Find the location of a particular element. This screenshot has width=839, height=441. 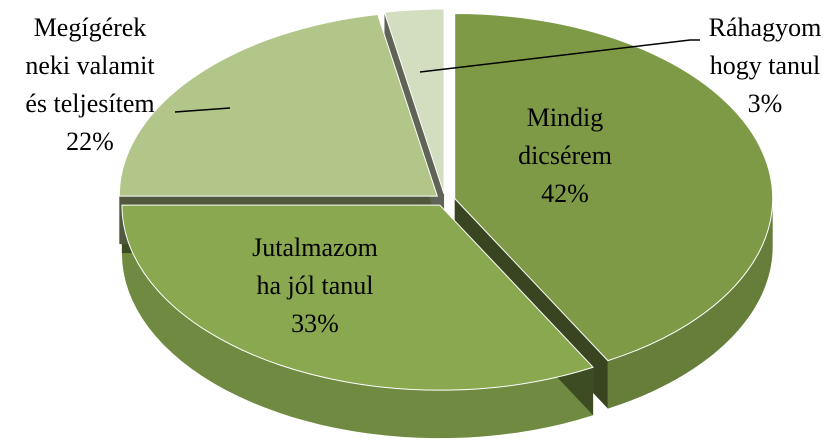

category-label: és teljesítem is located at coordinates (89, 103).